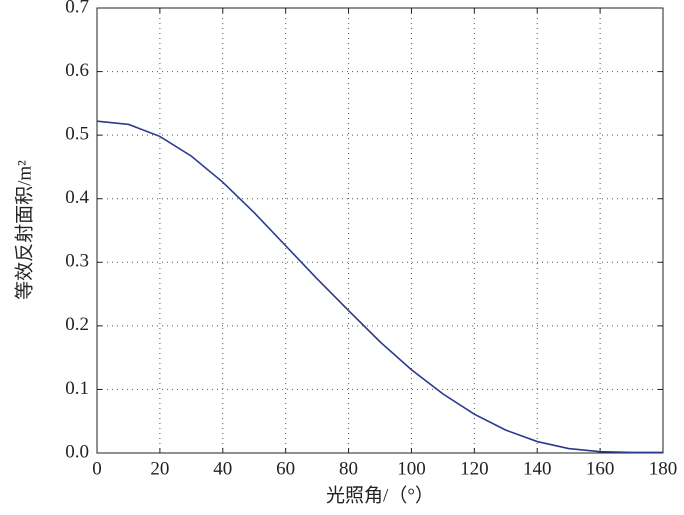 The width and height of the screenshot is (684, 515). What do you see at coordinates (77, 388) in the screenshot?
I see `y-tick-label: 0.1` at bounding box center [77, 388].